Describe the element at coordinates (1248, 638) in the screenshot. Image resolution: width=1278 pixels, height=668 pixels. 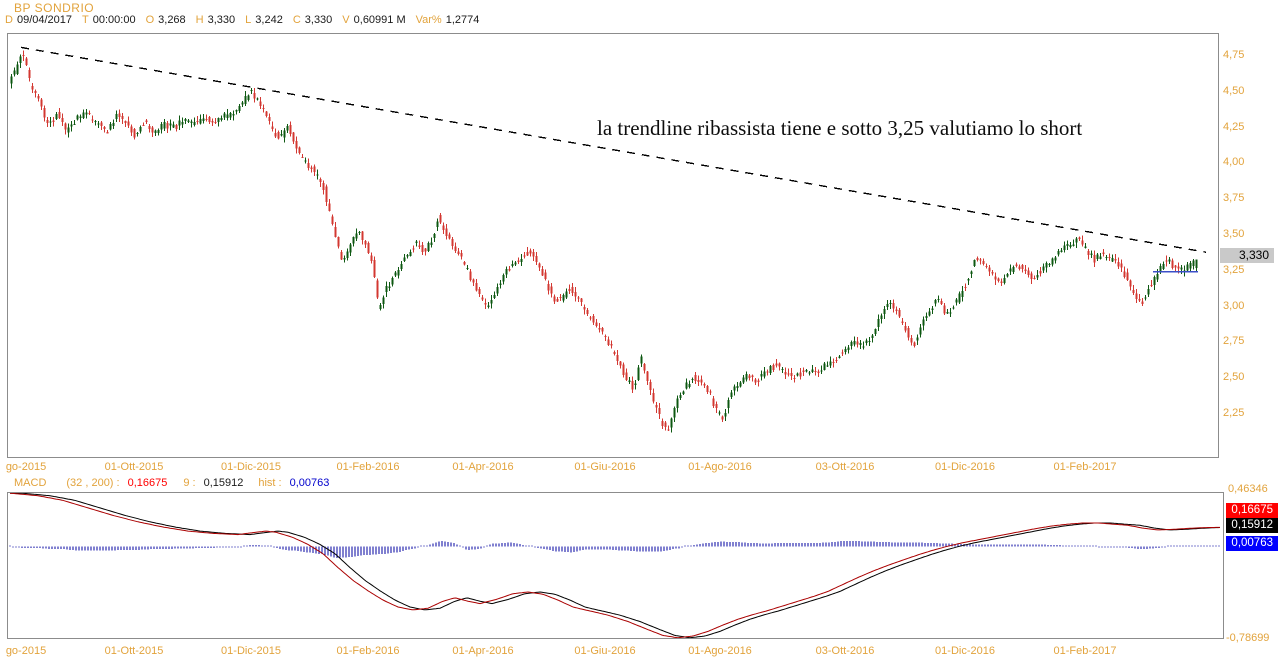
I see `macd-axis-min-label: -0,78699` at that location.